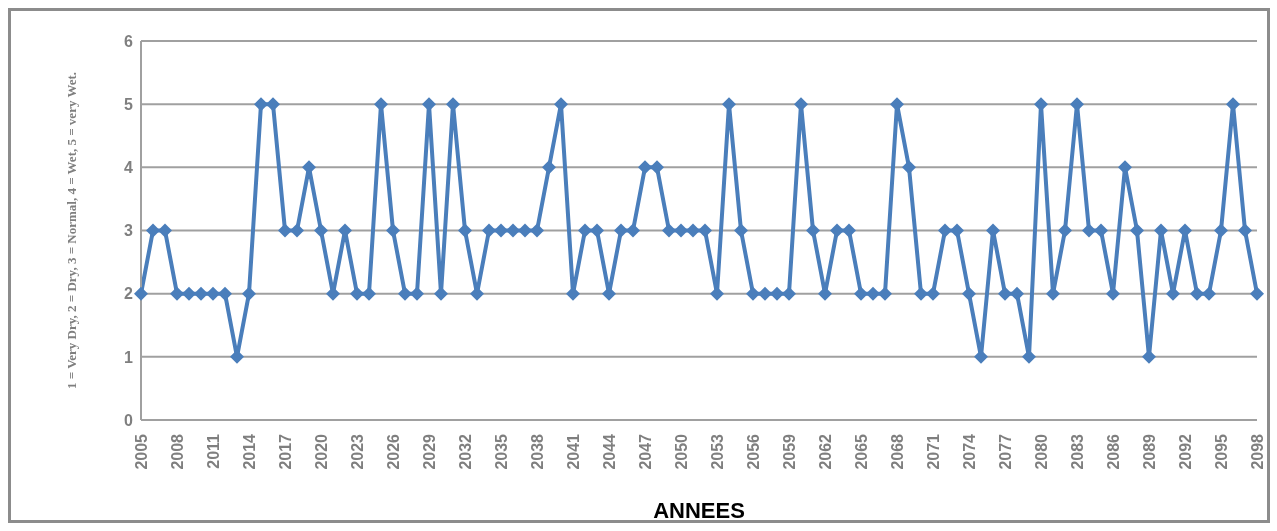 Image resolution: width=1277 pixels, height=531 pixels. What do you see at coordinates (1185, 451) in the screenshot?
I see `x-tick-label: 2092` at bounding box center [1185, 451].